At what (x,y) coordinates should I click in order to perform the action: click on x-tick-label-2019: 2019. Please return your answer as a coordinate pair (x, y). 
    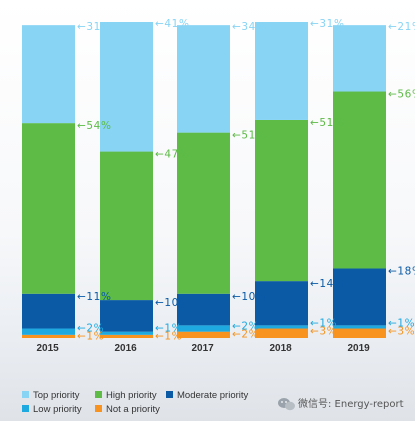
    Looking at the image, I should click on (359, 348).